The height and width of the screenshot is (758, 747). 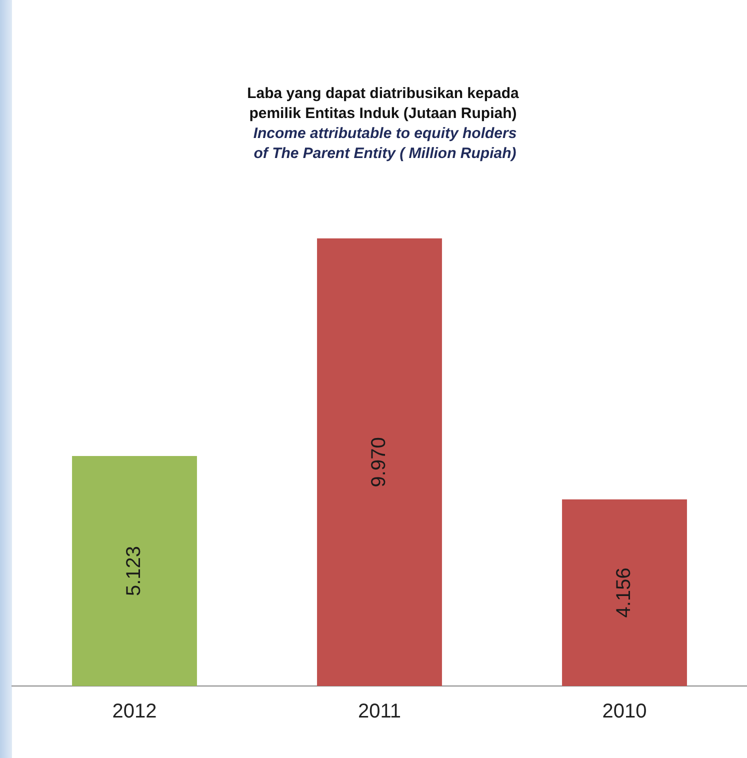 What do you see at coordinates (379, 462) in the screenshot?
I see `data-label: 9.970` at bounding box center [379, 462].